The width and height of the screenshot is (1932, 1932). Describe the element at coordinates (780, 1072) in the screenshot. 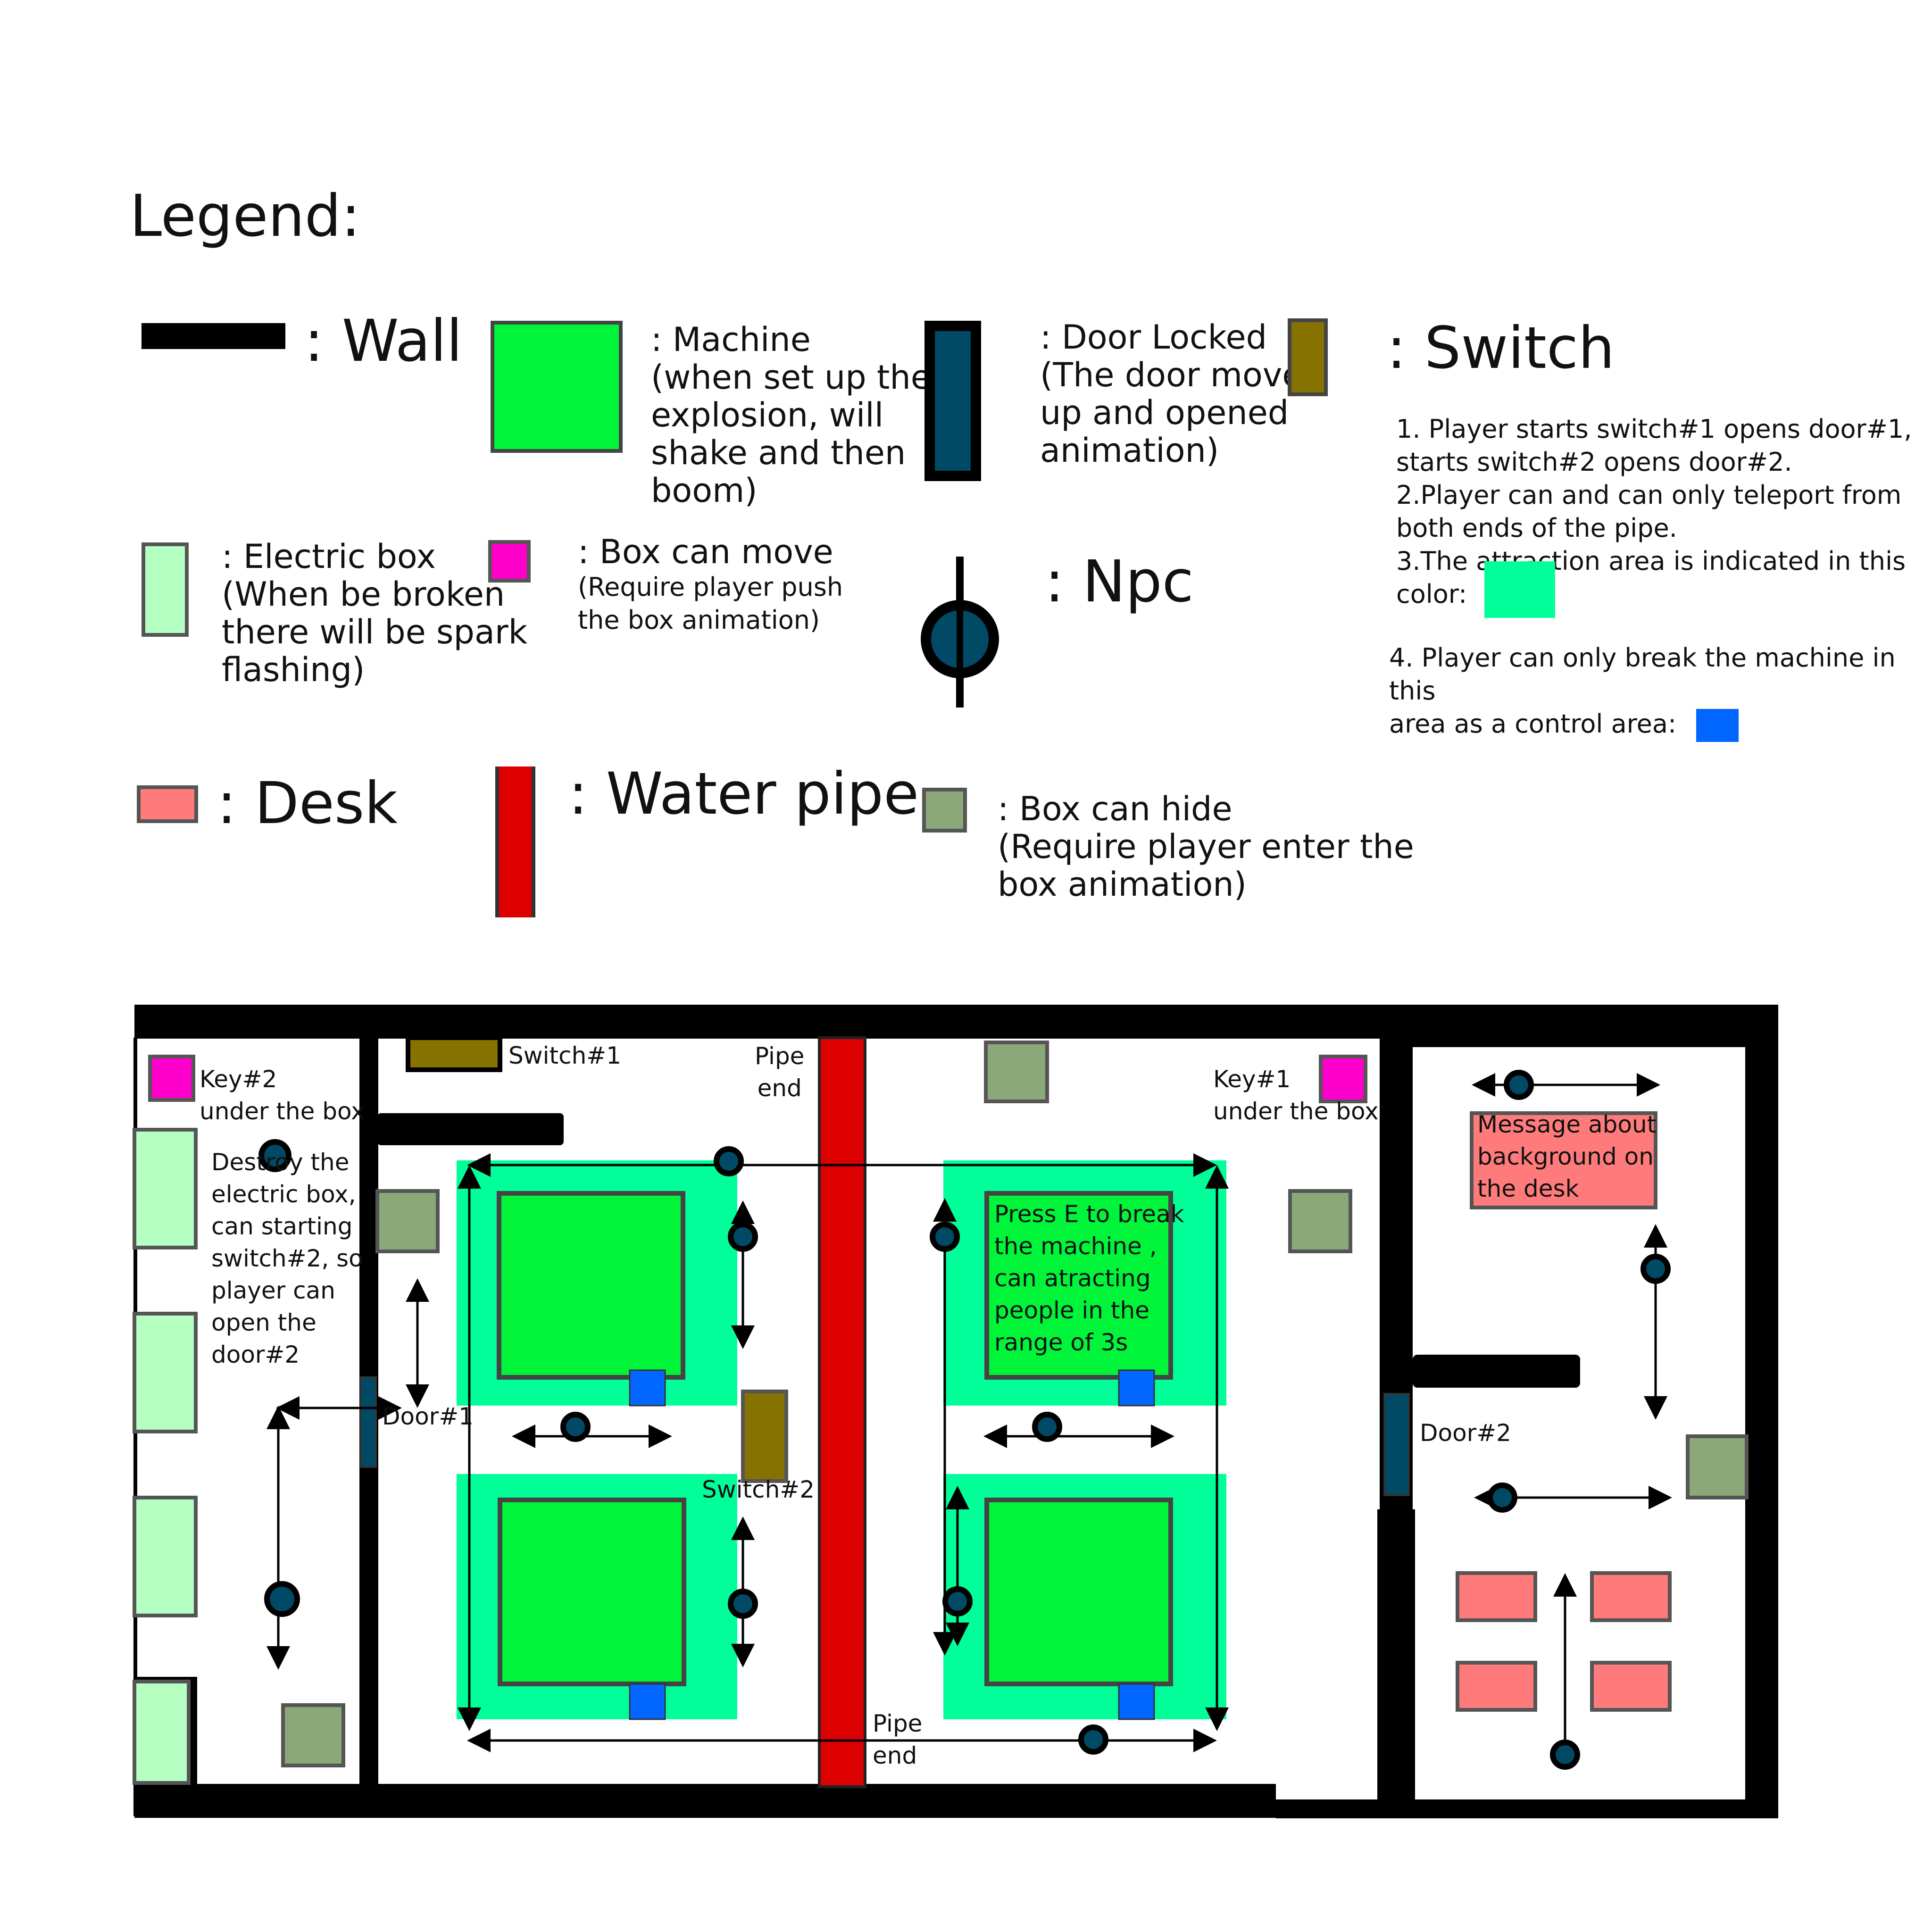

I see `pipe-end-top-label: Pipe end` at that location.